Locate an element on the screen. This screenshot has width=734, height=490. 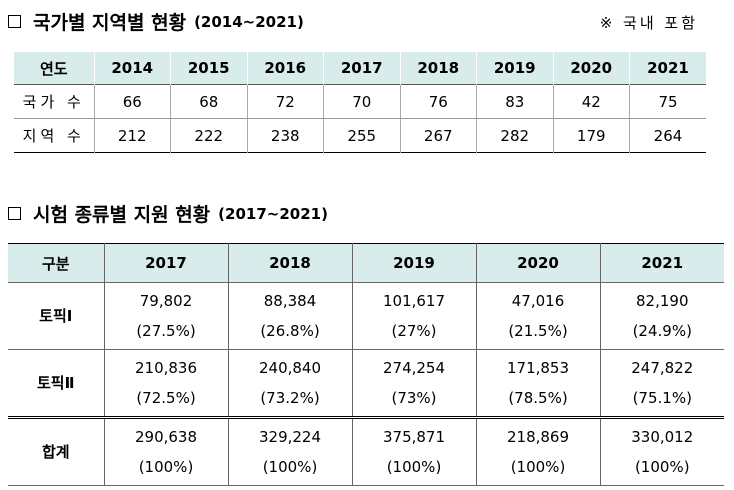
section2-title: 시험 종류별 지원 현황 (2017~2021) is located at coordinates (168, 213).